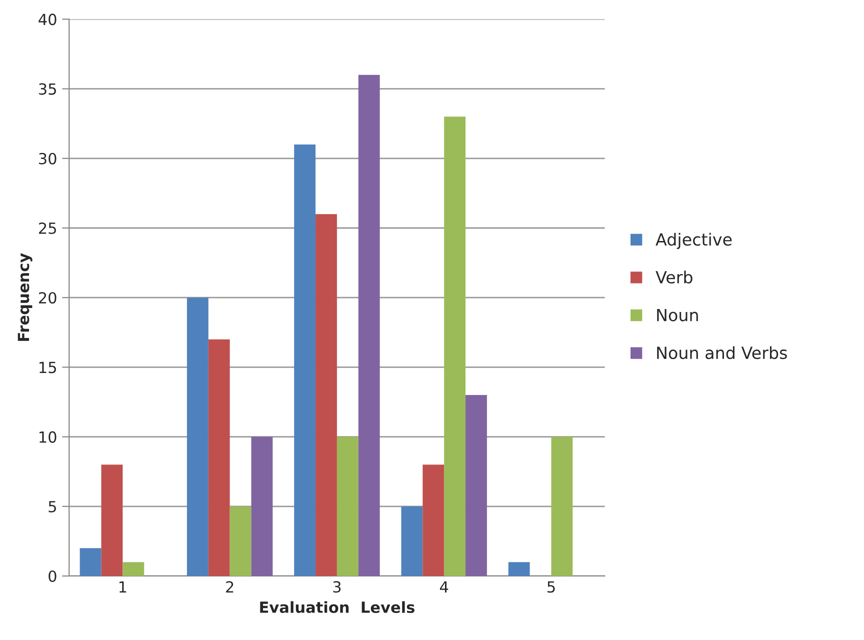 The width and height of the screenshot is (864, 640). Describe the element at coordinates (47, 298) in the screenshot. I see `y-tick-label: 20` at that location.